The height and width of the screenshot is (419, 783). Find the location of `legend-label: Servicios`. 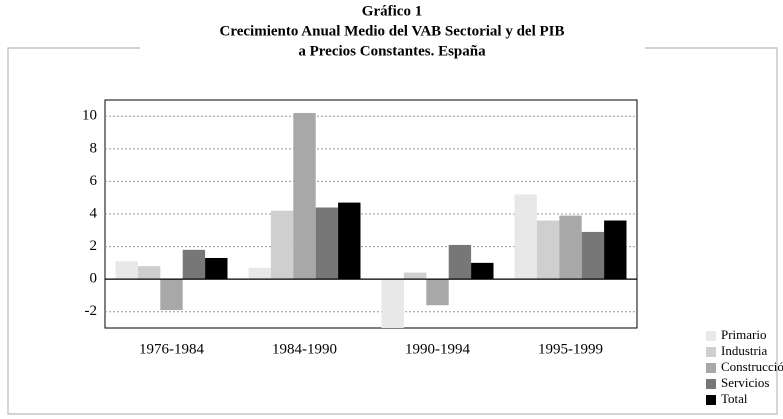

legend-label: Servicios is located at coordinates (745, 382).